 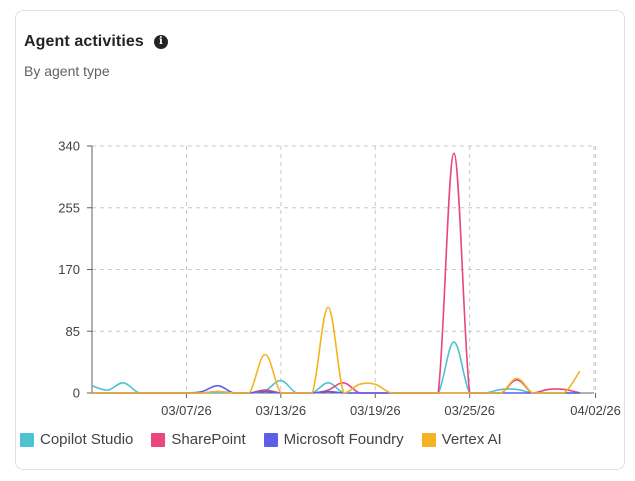 I want to click on legend-label: Copilot Studio, so click(x=87, y=439).